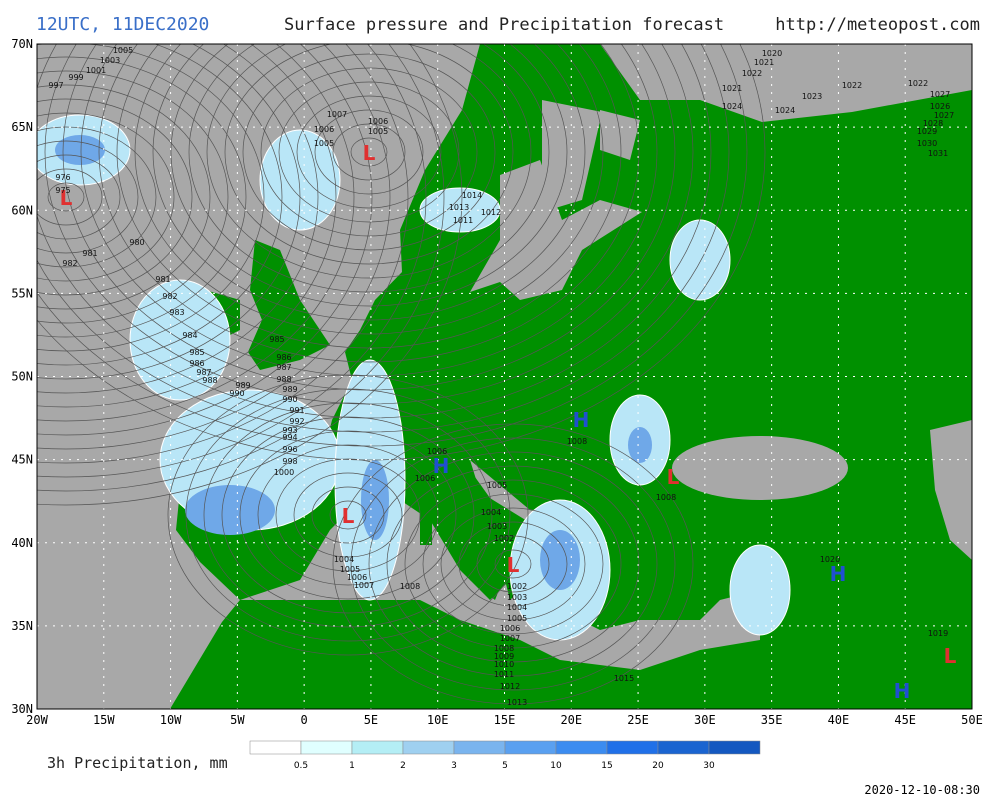 Image resolution: width=1000 pixels, height=800 pixels. I want to click on isobar-label: 975, so click(62, 190).